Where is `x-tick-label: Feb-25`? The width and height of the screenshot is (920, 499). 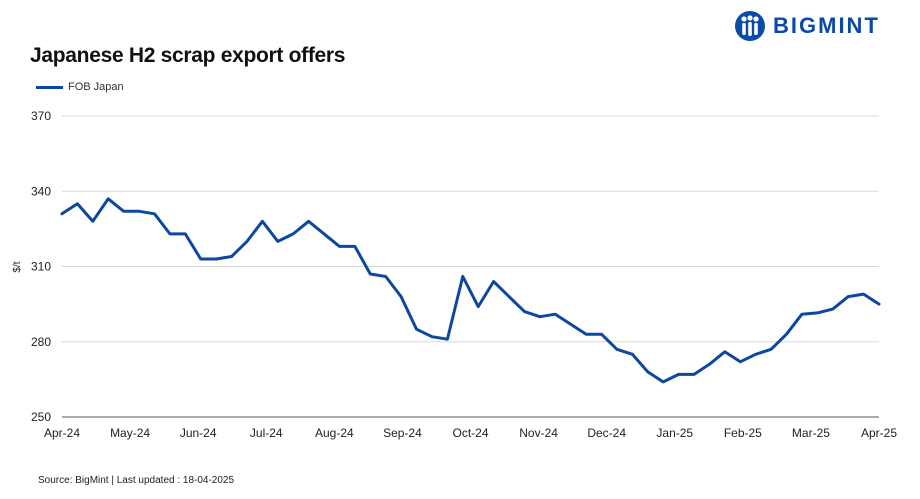 x-tick-label: Feb-25 is located at coordinates (743, 433).